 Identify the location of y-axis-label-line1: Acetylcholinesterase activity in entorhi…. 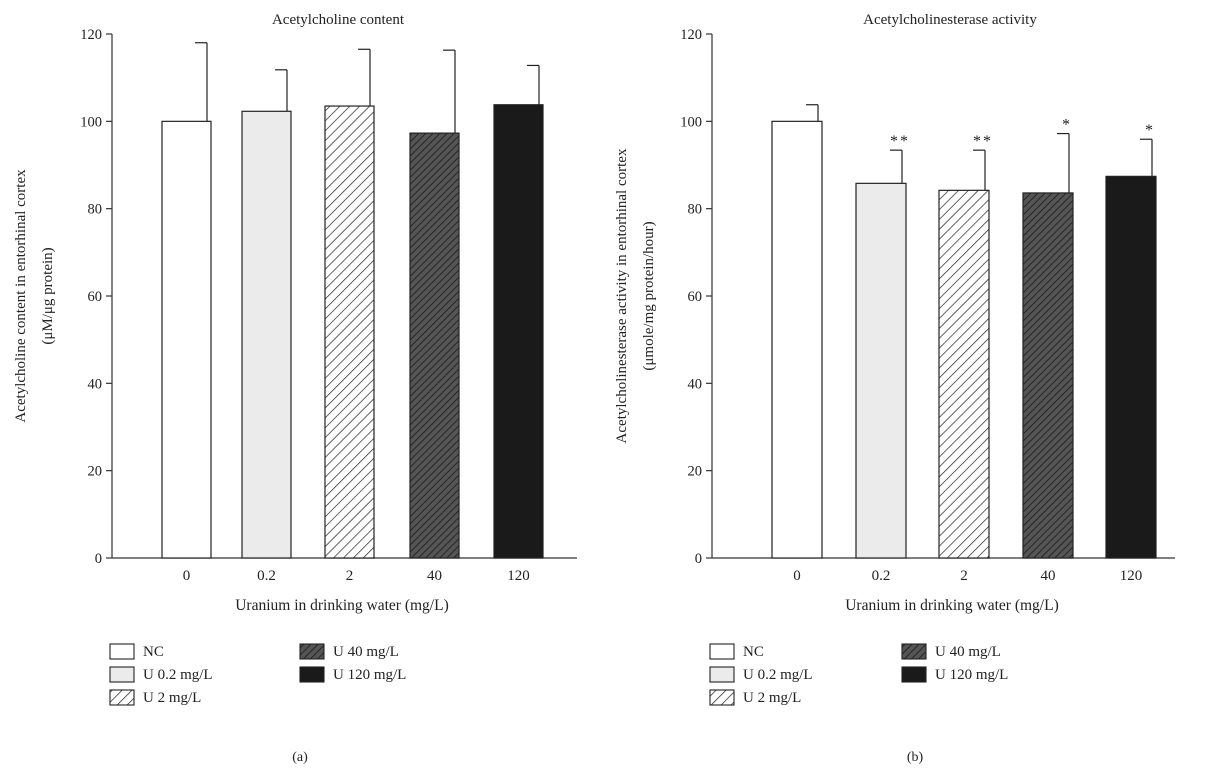
(622, 295).